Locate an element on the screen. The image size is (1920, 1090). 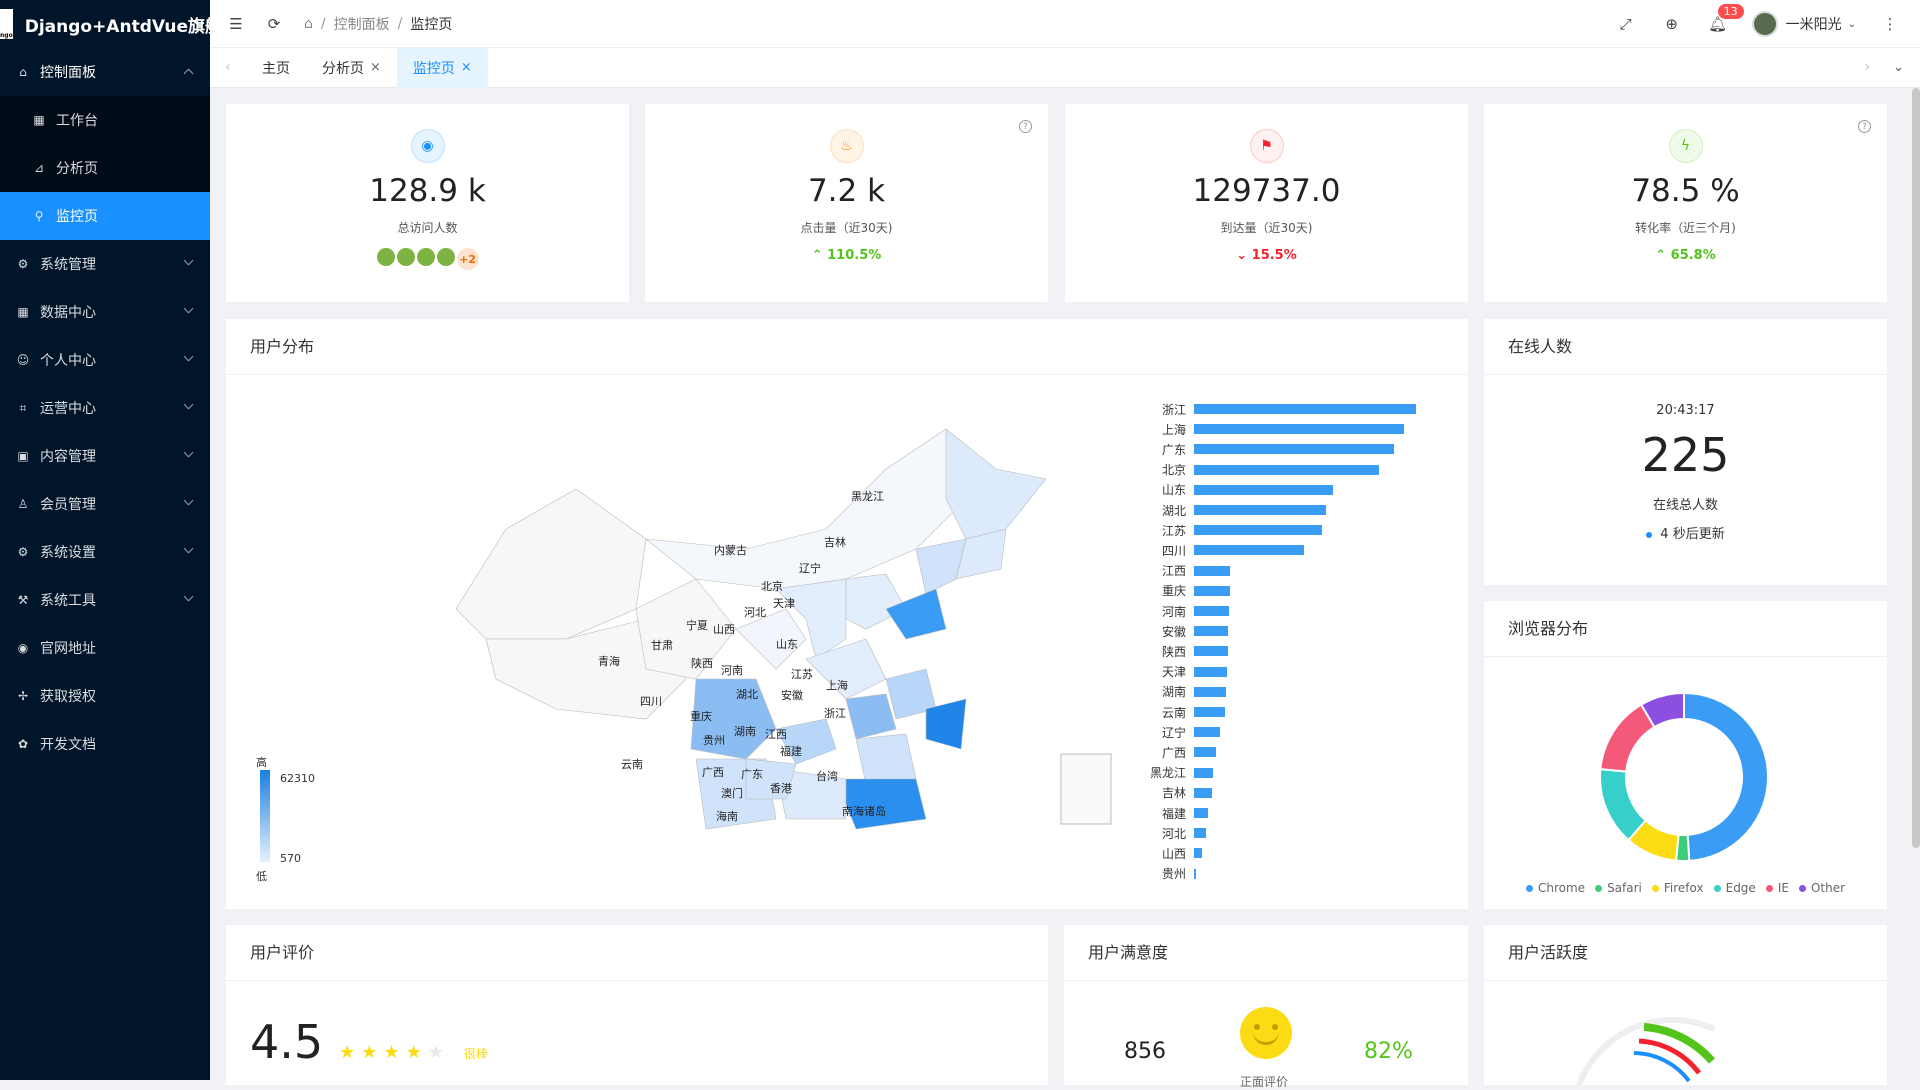
sidebar-item-0: ⌂ 控制面板 is located at coordinates (105, 72).